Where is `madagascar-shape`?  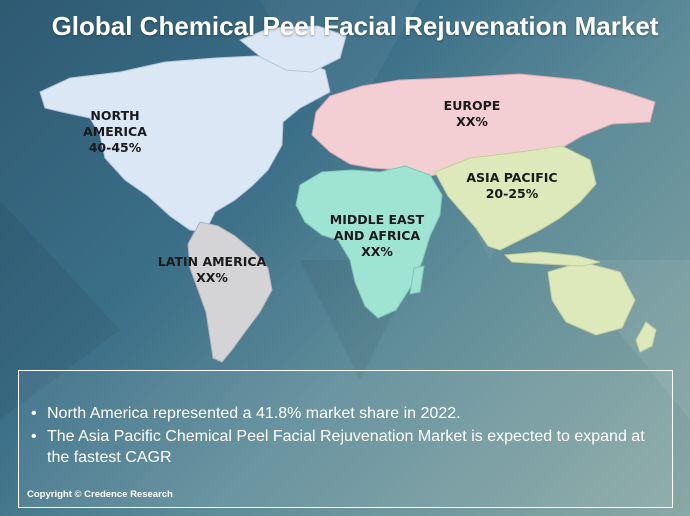 madagascar-shape is located at coordinates (417, 280).